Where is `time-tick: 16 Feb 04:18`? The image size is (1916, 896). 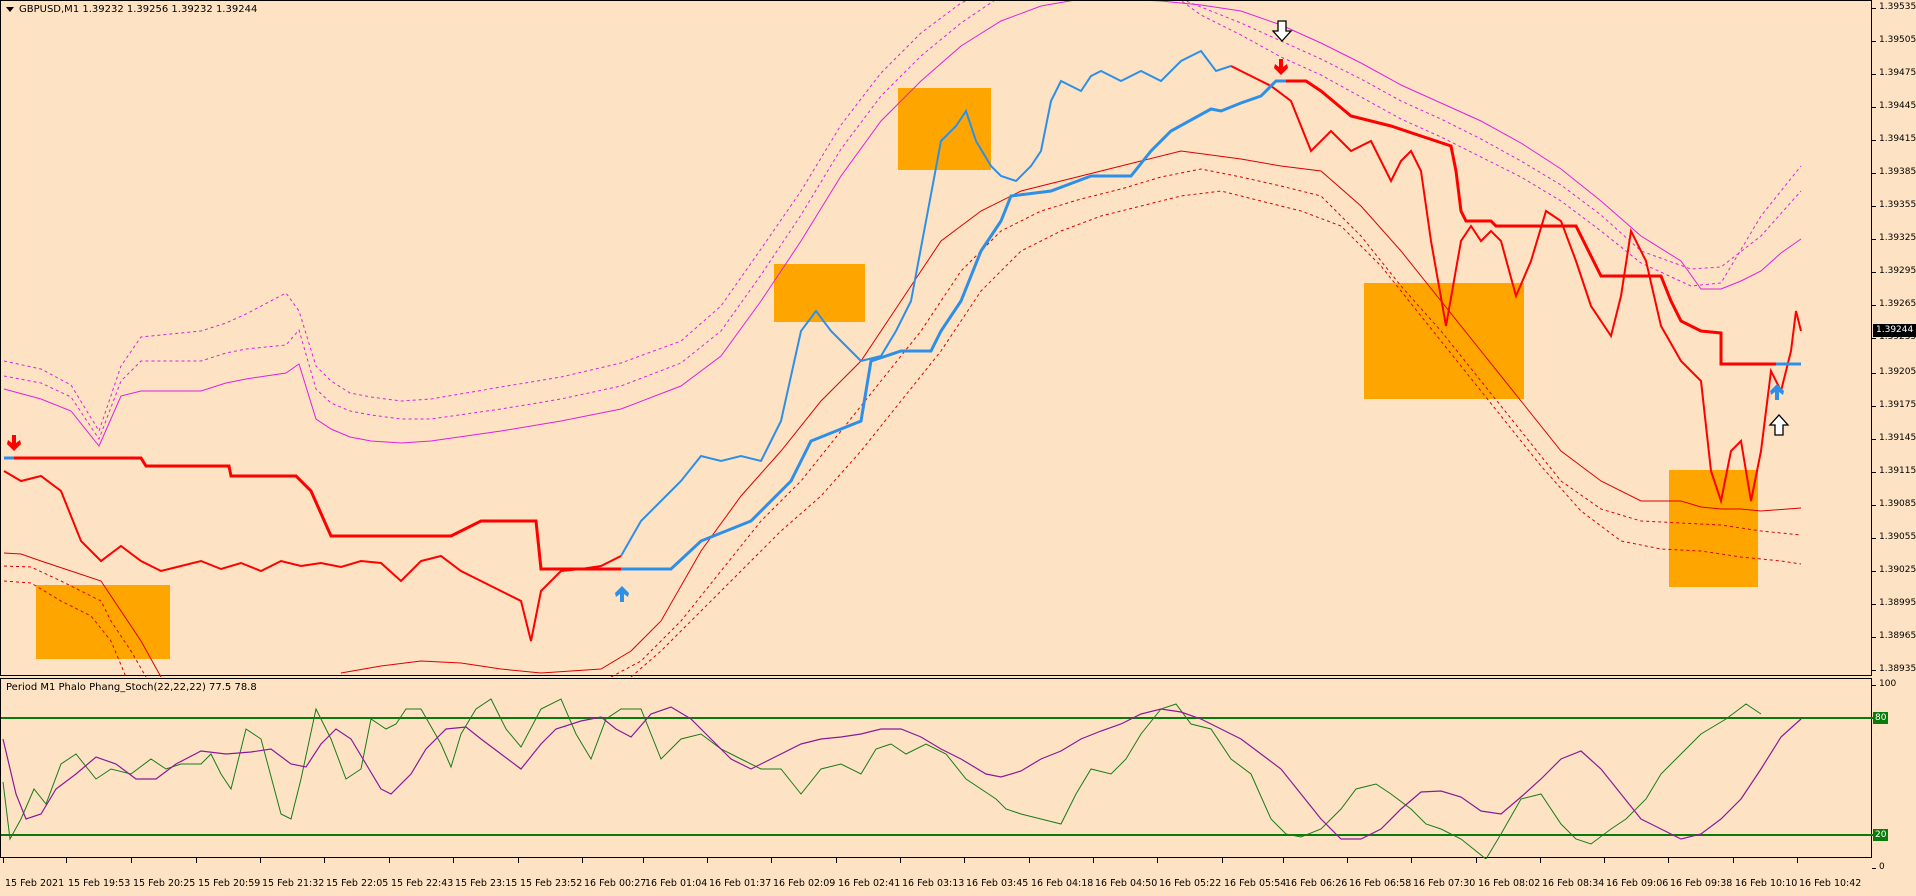
time-tick: 16 Feb 04:18 is located at coordinates (1061, 873).